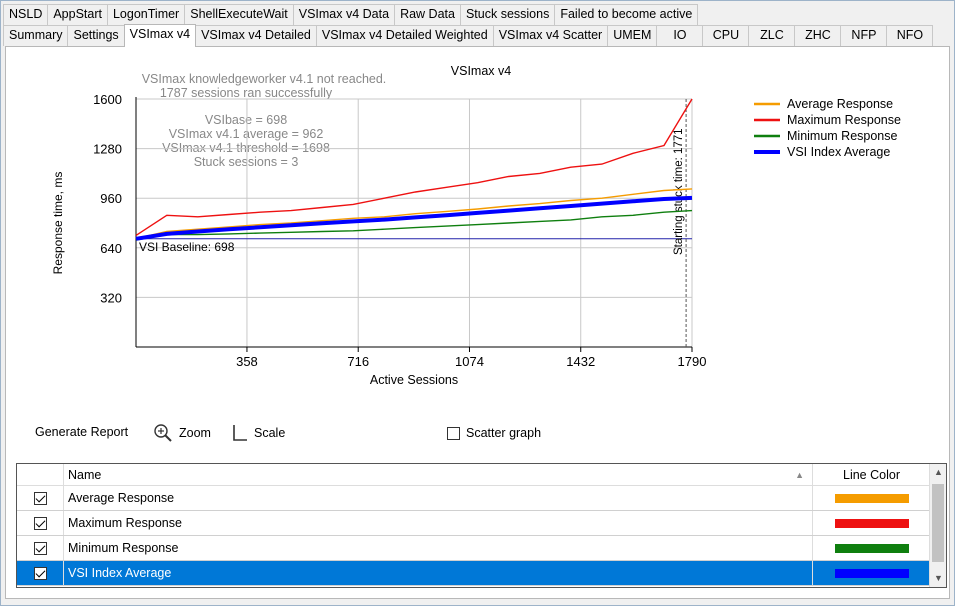  What do you see at coordinates (692, 361) in the screenshot?
I see `x-tick-label: 1790` at bounding box center [692, 361].